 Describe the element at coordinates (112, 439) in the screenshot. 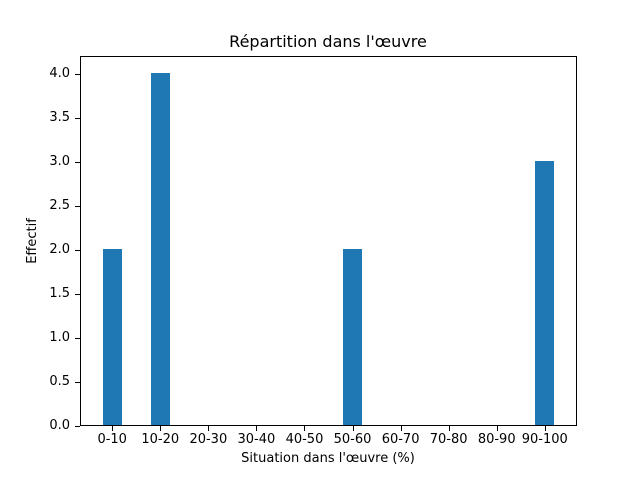

I see `x-tick-label: 0-10` at that location.